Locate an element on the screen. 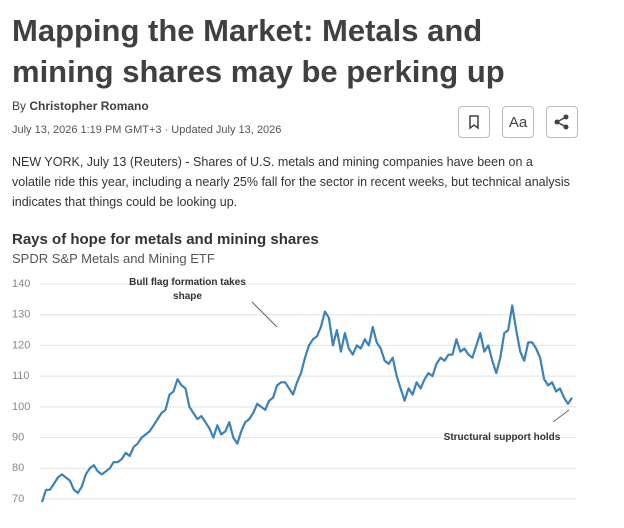 The height and width of the screenshot is (528, 624). byline: By Christopher Romano is located at coordinates (80, 106).